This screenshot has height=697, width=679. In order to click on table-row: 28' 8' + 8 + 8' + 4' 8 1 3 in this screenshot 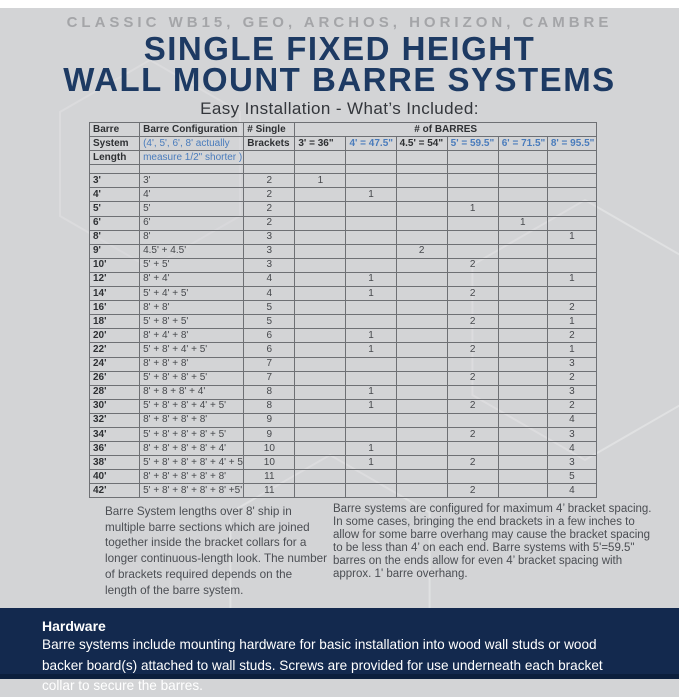, I will do `click(343, 392)`.